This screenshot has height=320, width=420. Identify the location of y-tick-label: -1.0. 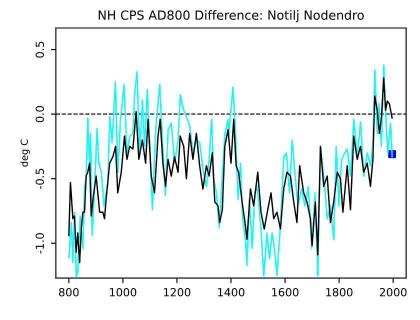
(40, 243).